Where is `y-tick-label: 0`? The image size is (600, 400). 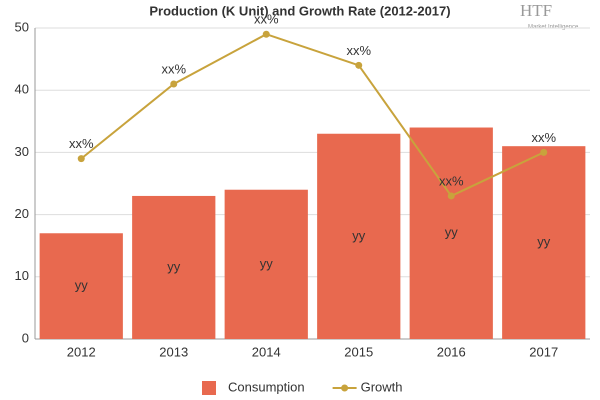 y-tick-label: 0 is located at coordinates (25, 337).